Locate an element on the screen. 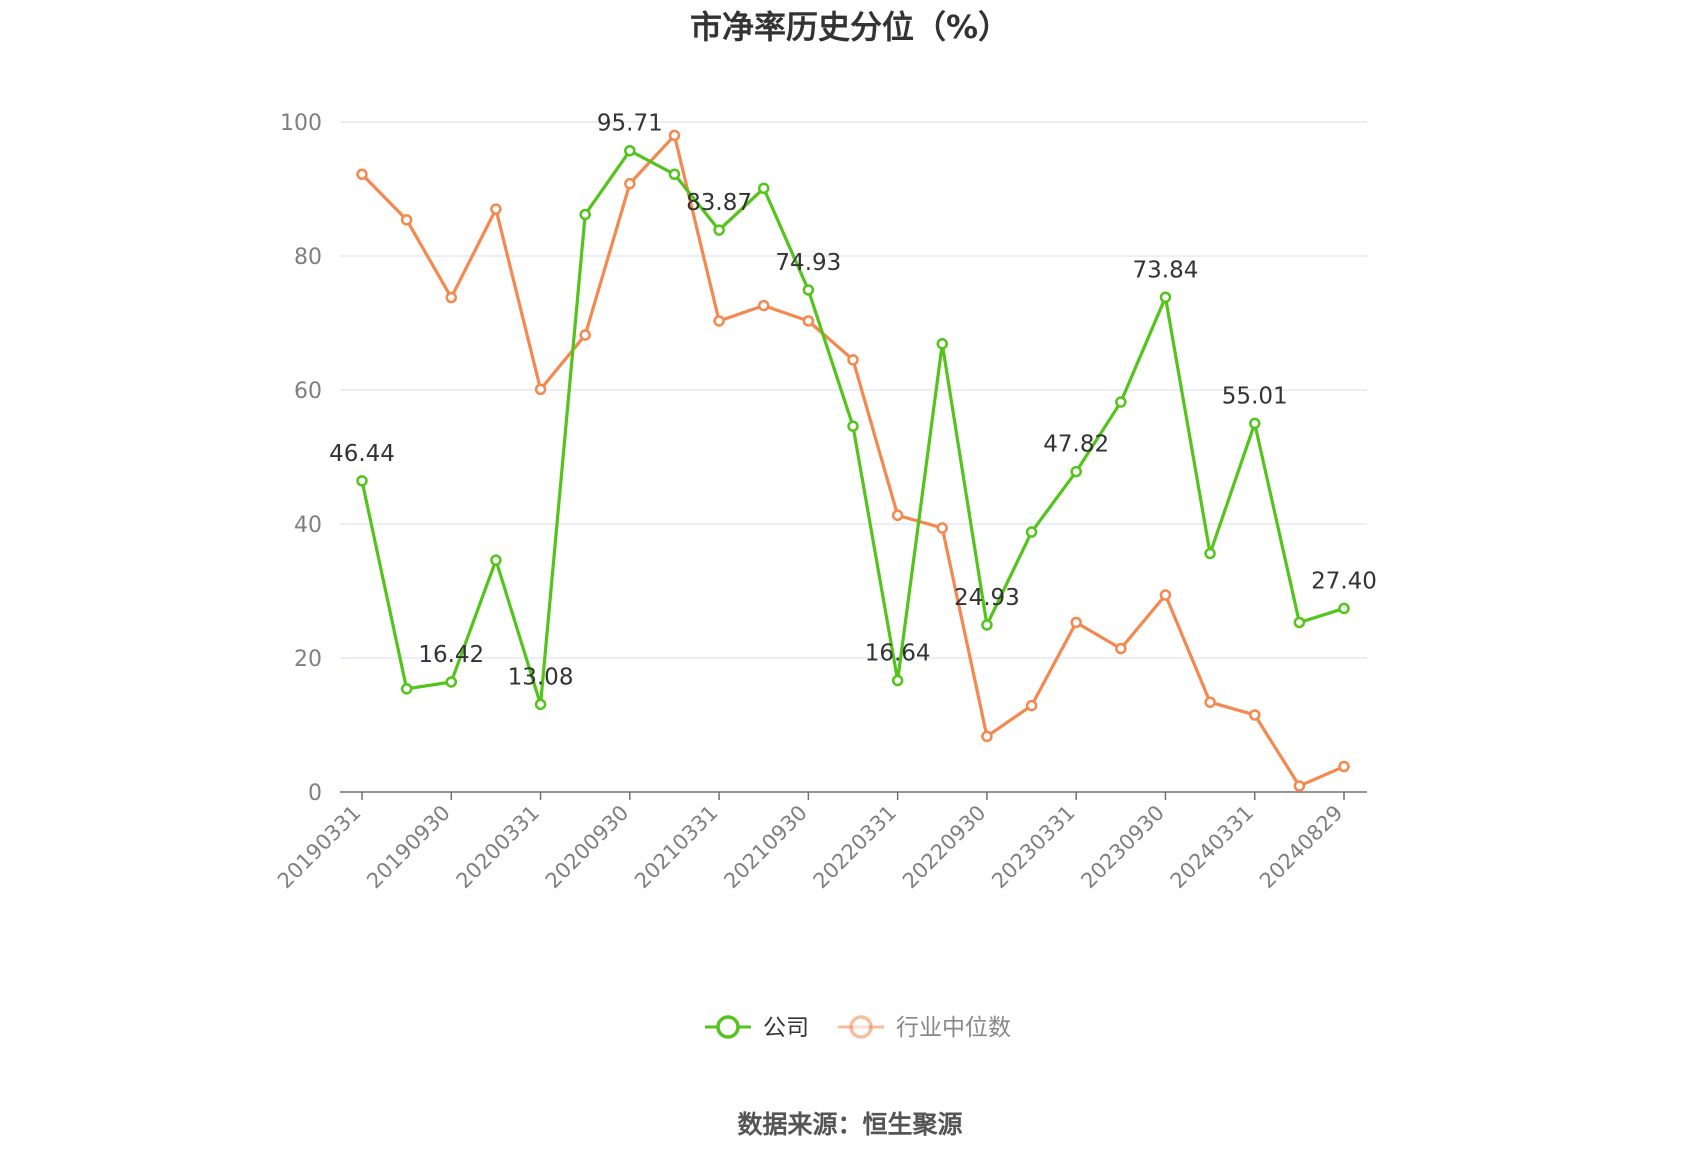  legend-label-industry-median: 行业中位数 is located at coordinates (953, 1028).